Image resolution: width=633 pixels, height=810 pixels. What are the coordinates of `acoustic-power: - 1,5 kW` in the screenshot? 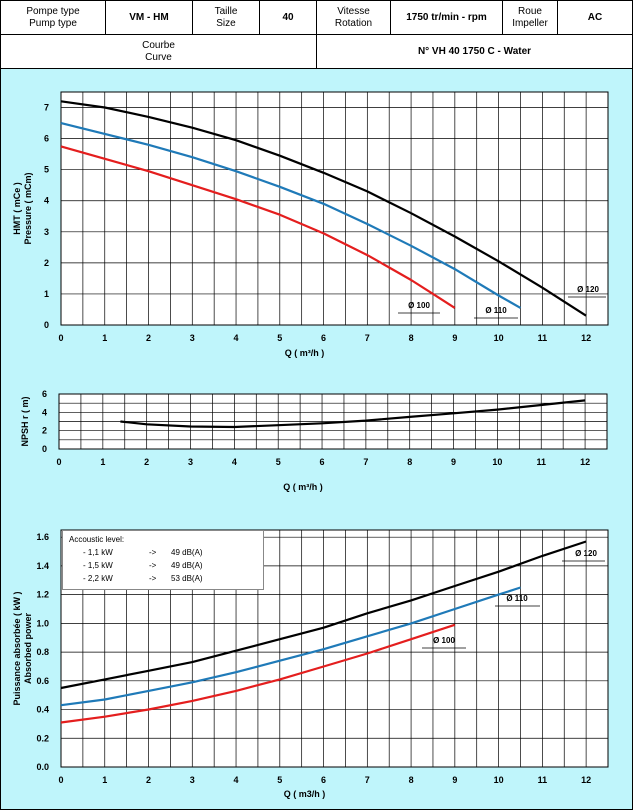 It's located at (98, 565).